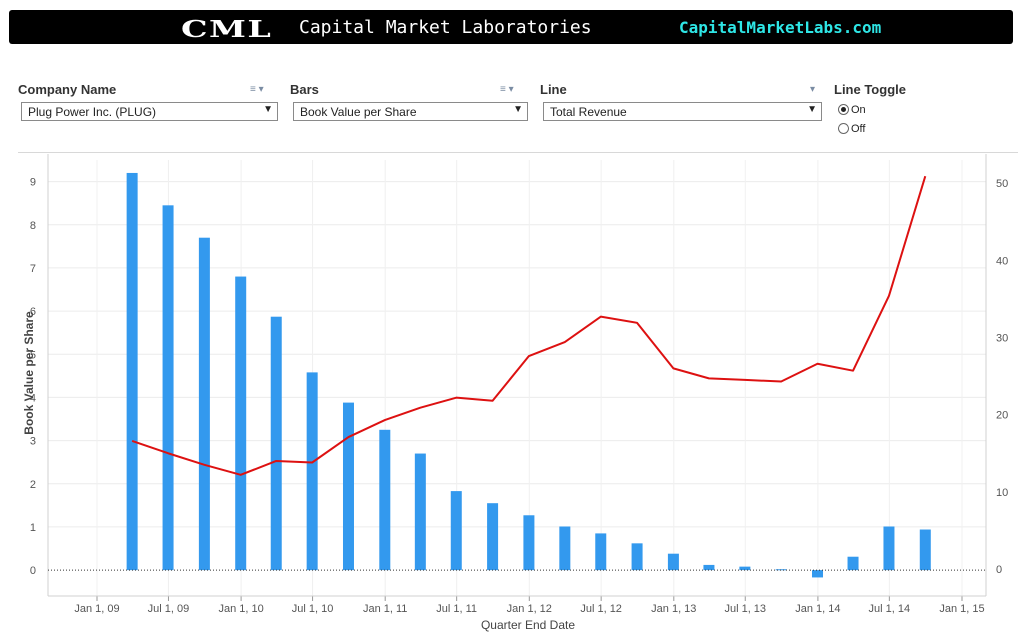 The height and width of the screenshot is (638, 1027). What do you see at coordinates (1002, 184) in the screenshot?
I see `y2-tick-label: 50` at bounding box center [1002, 184].